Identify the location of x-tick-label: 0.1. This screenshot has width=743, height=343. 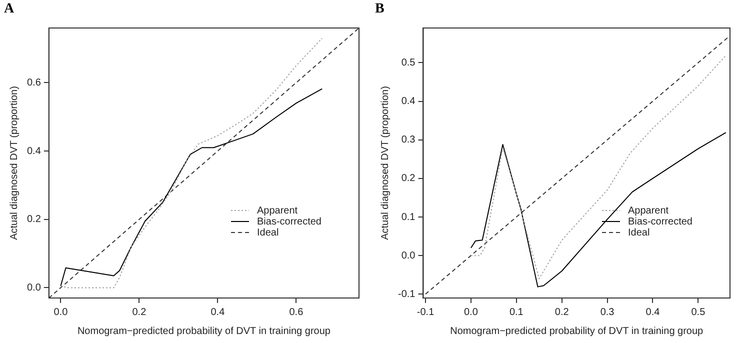
(516, 312).